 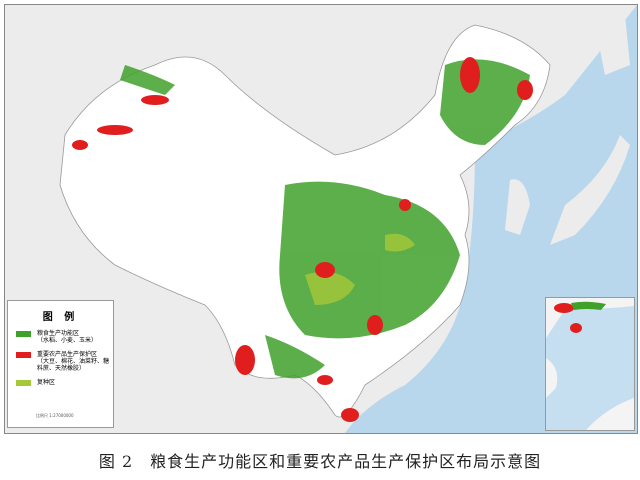 What do you see at coordinates (23, 334) in the screenshot?
I see `legend-swatch-green` at bounding box center [23, 334].